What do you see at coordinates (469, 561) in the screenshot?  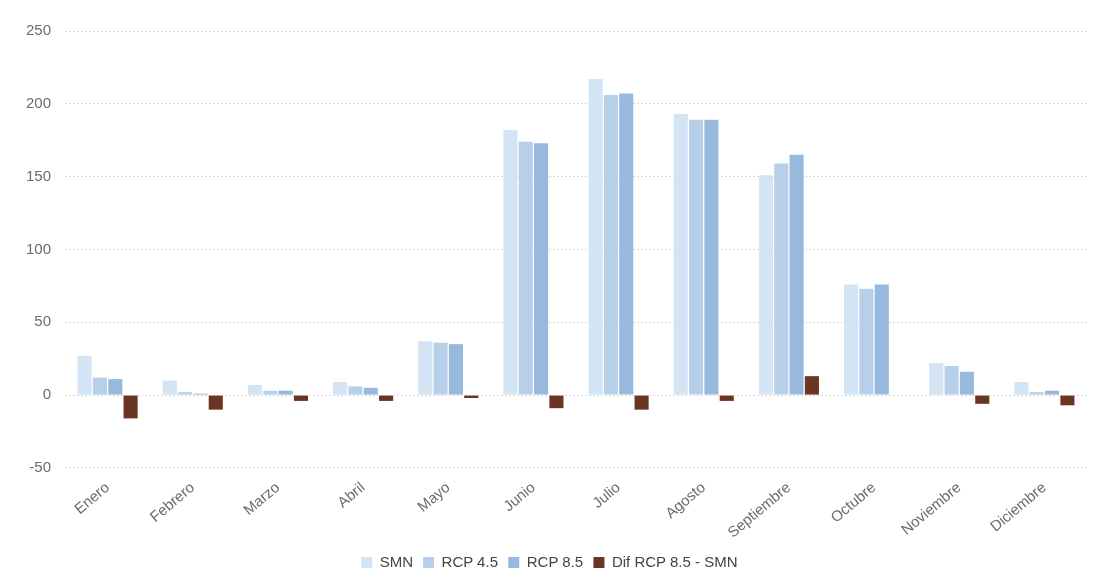 I see `legend-label: RCP 4.5` at bounding box center [469, 561].